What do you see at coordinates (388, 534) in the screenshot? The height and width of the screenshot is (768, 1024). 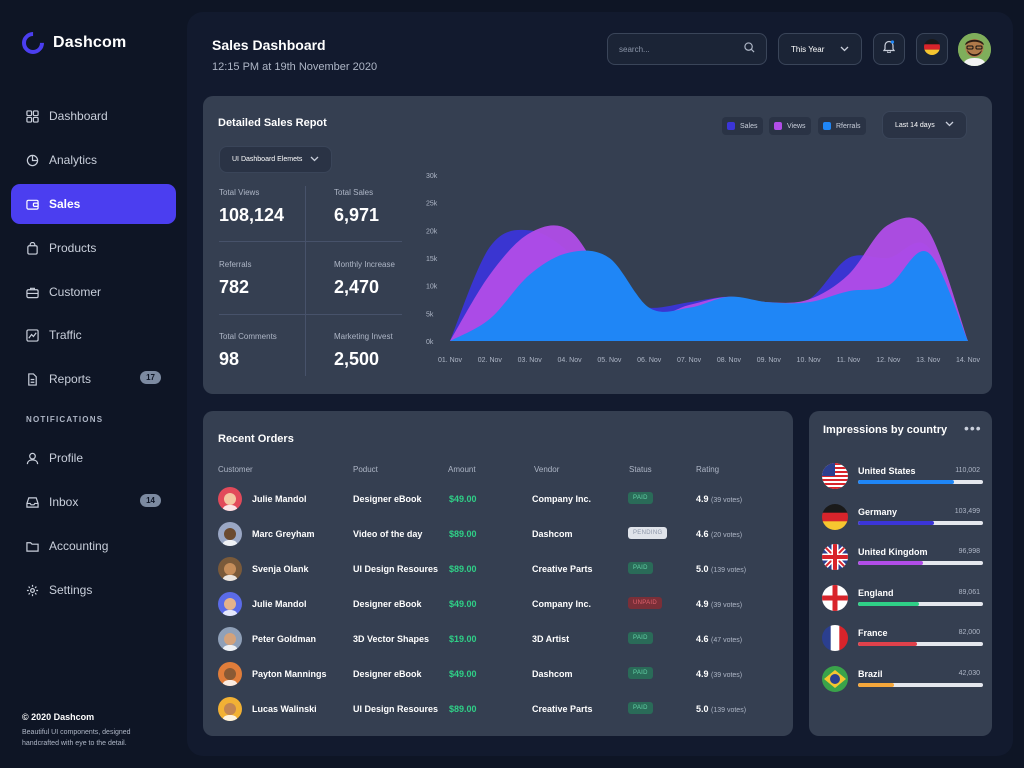 I see `product-cell: Video of the day` at bounding box center [388, 534].